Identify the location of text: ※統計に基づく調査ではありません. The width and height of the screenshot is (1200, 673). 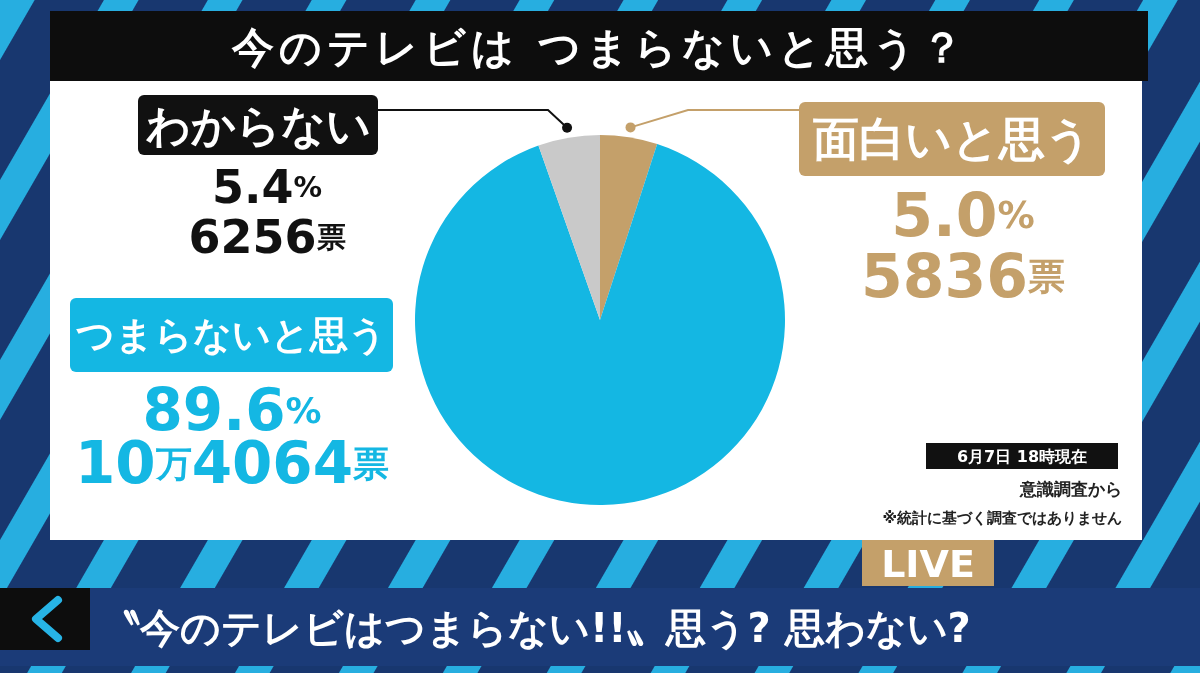
(1002, 518).